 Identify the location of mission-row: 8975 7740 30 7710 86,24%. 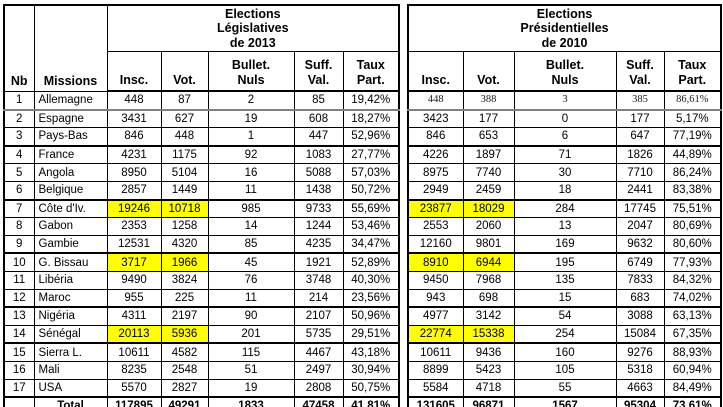
(564, 172).